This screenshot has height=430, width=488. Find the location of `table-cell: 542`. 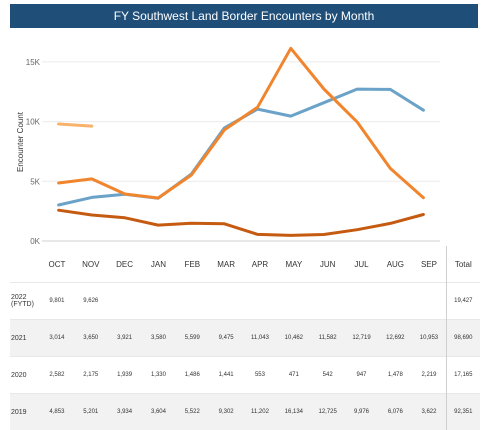

table-cell: 542 is located at coordinates (328, 375).